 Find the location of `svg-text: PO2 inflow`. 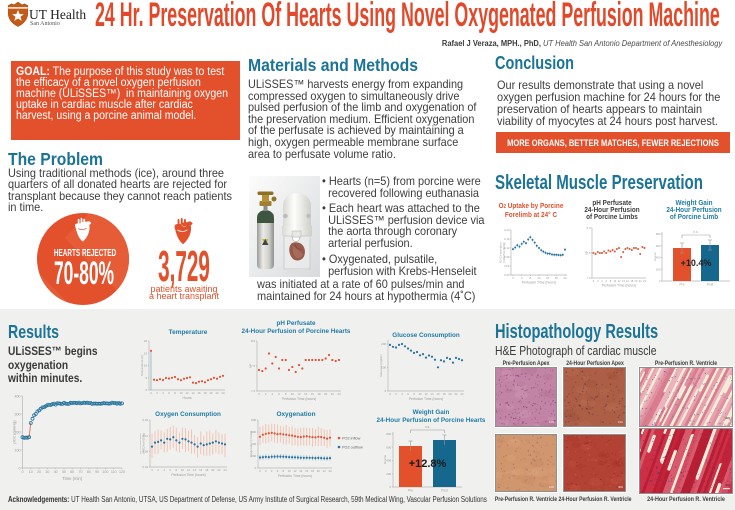

svg-text: PO2 inflow is located at coordinates (351, 439).